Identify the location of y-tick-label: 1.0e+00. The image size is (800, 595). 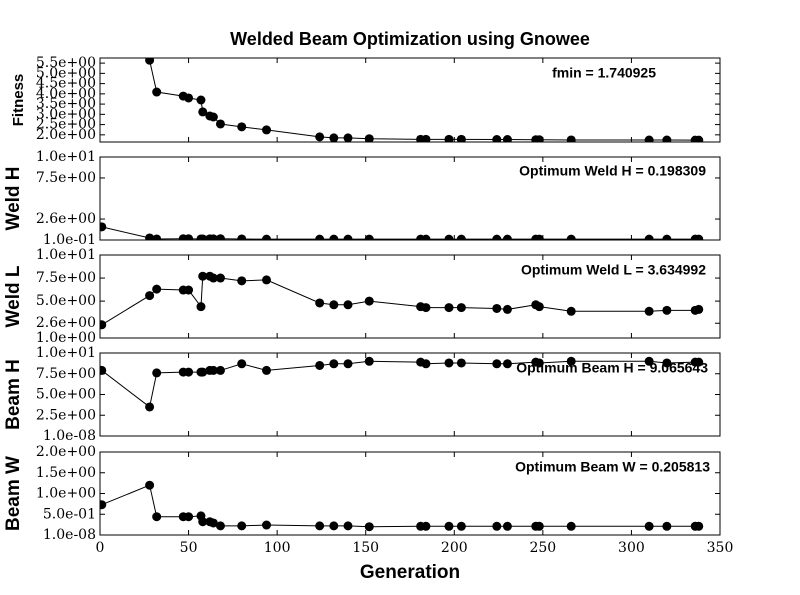
(66, 338).